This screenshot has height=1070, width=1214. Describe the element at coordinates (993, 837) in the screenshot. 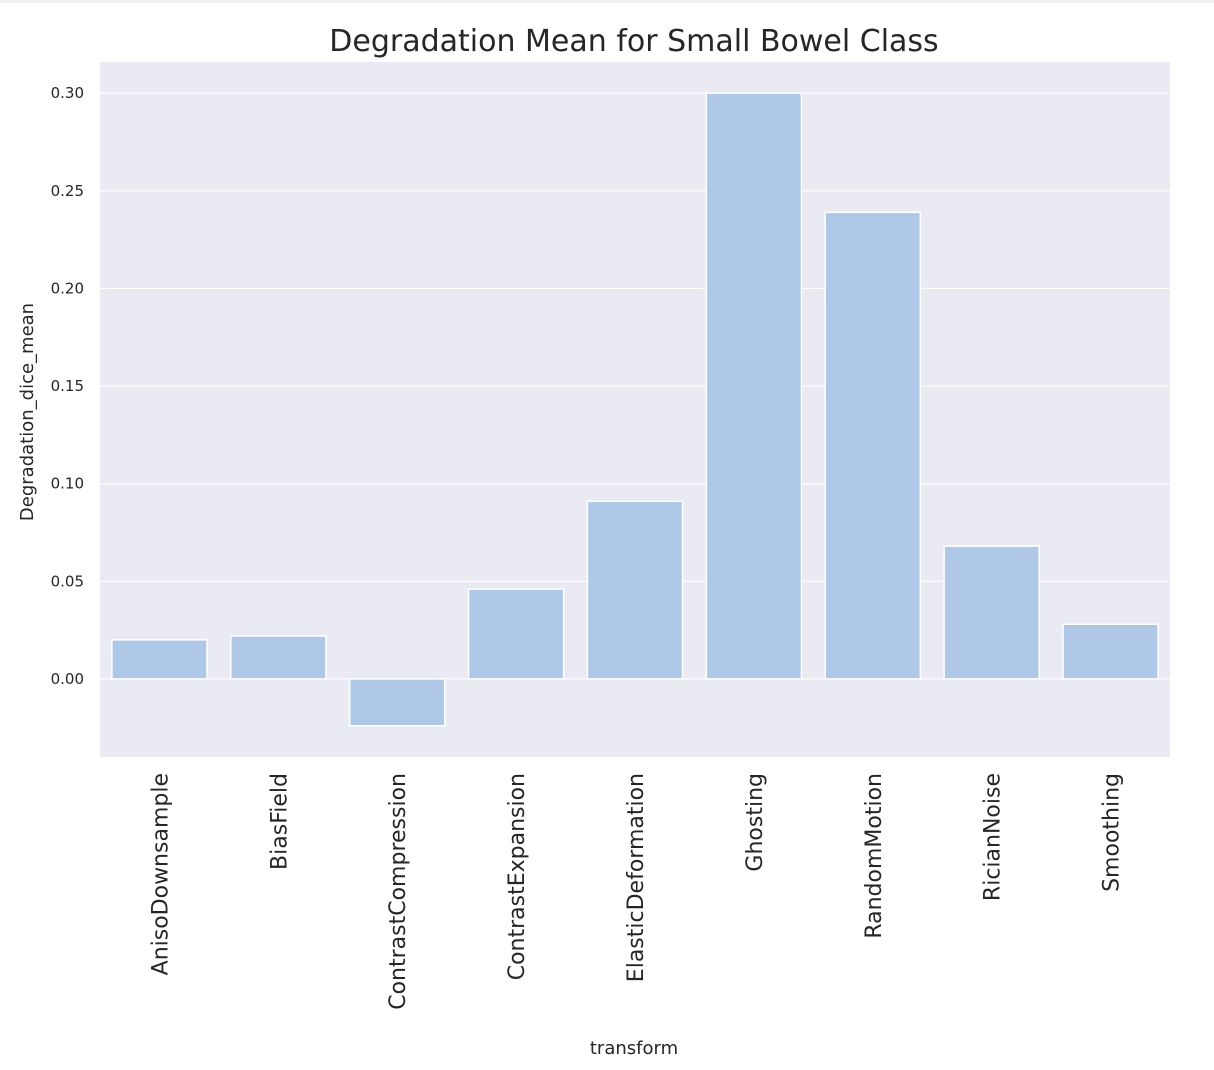

I see `x-tick-label: RicianNoise` at that location.